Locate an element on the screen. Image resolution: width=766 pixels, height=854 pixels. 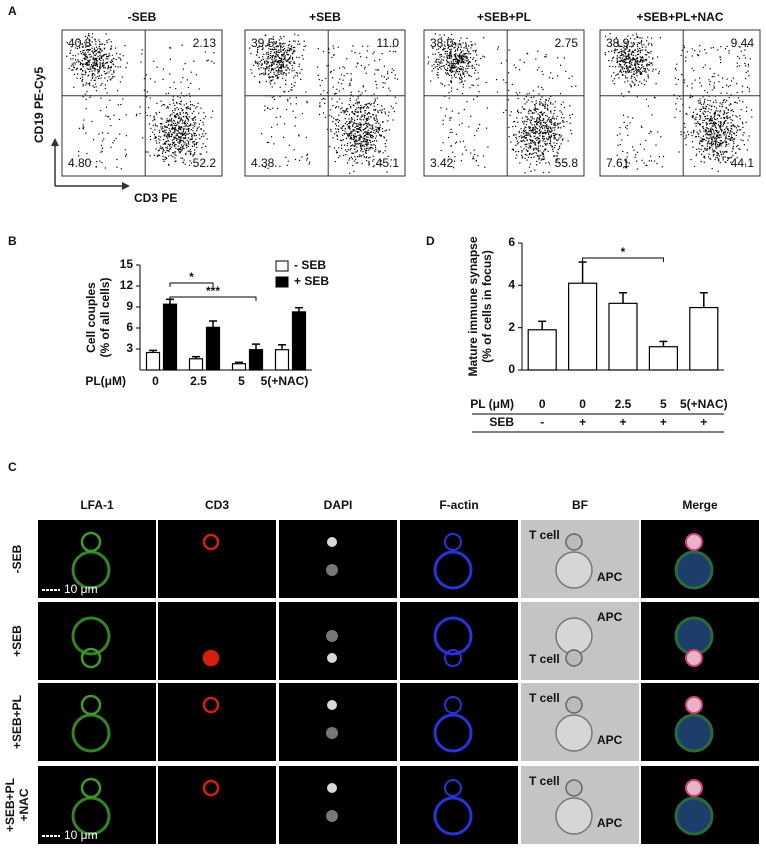
panel-label: B is located at coordinates (12, 241).